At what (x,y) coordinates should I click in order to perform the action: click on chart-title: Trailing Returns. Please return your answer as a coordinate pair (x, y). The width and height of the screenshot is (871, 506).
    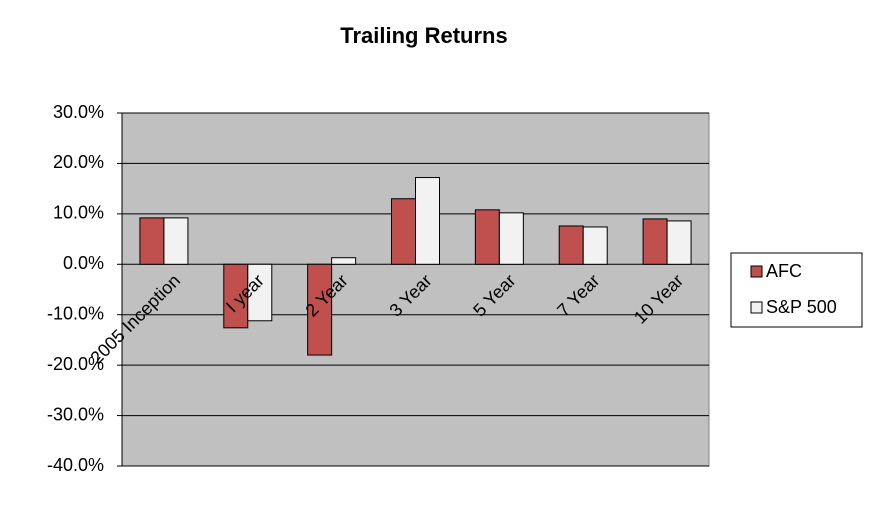
    Looking at the image, I should click on (423, 35).